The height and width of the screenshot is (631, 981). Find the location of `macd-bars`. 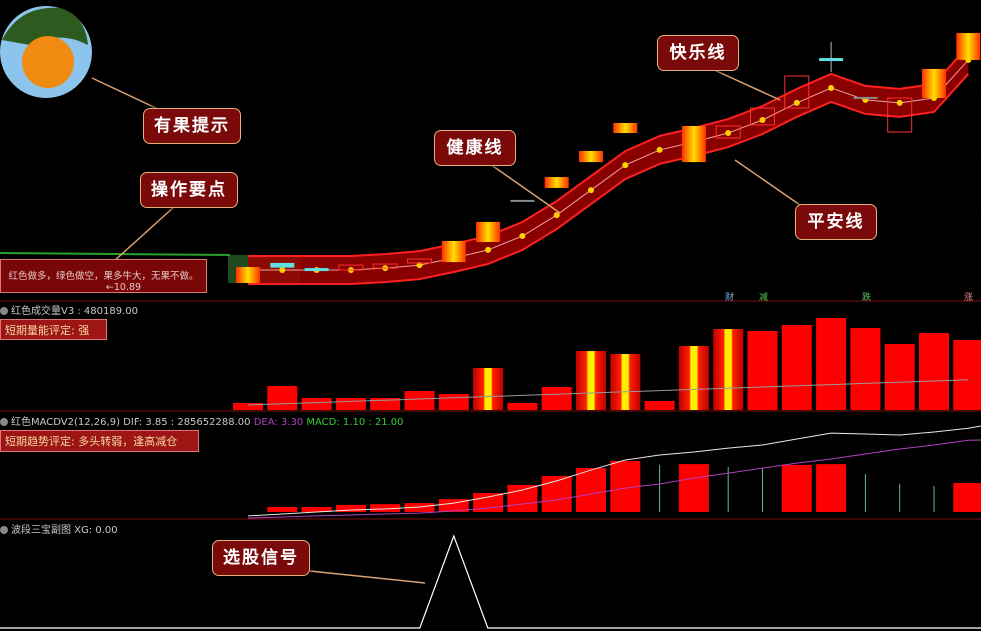

macd-bars is located at coordinates (614, 472).